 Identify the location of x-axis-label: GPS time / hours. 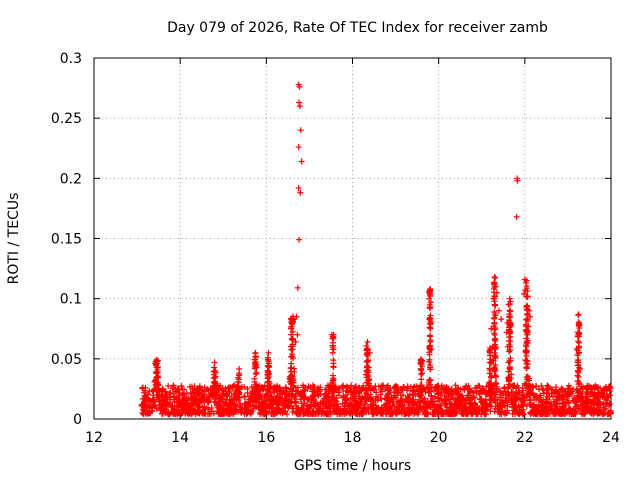
(352, 466).